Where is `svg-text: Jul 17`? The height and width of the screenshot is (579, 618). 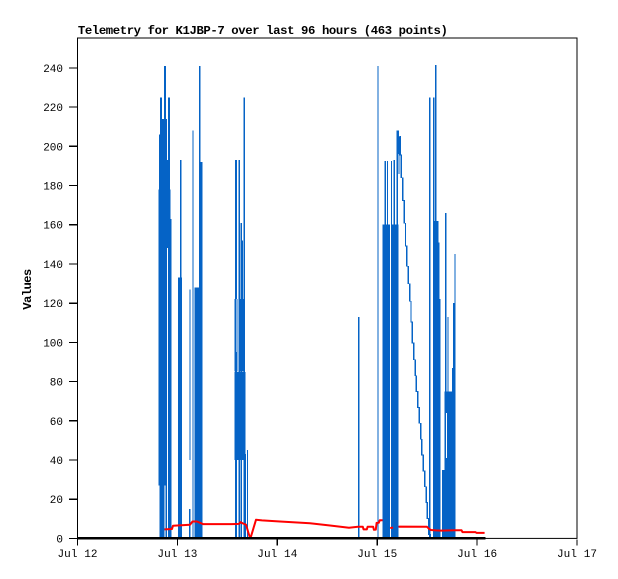
svg-text: Jul 17 is located at coordinates (577, 555).